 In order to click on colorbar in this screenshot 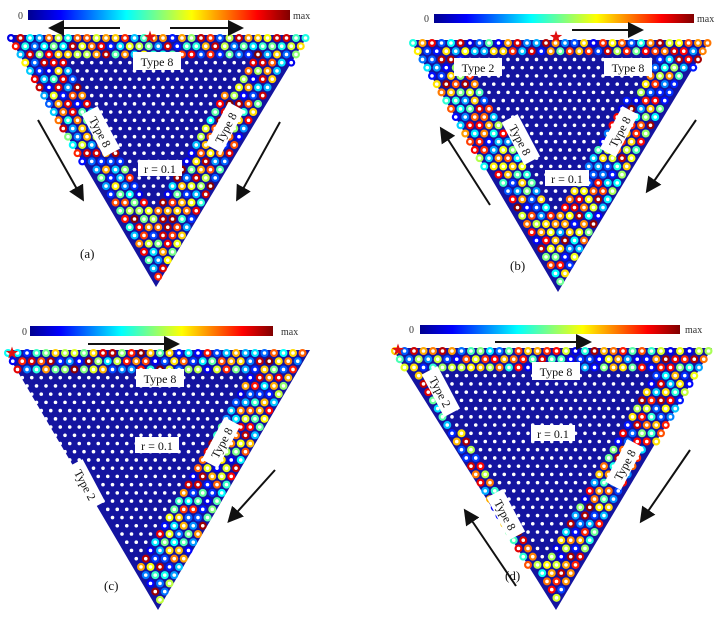, I will do `click(151, 331)`.